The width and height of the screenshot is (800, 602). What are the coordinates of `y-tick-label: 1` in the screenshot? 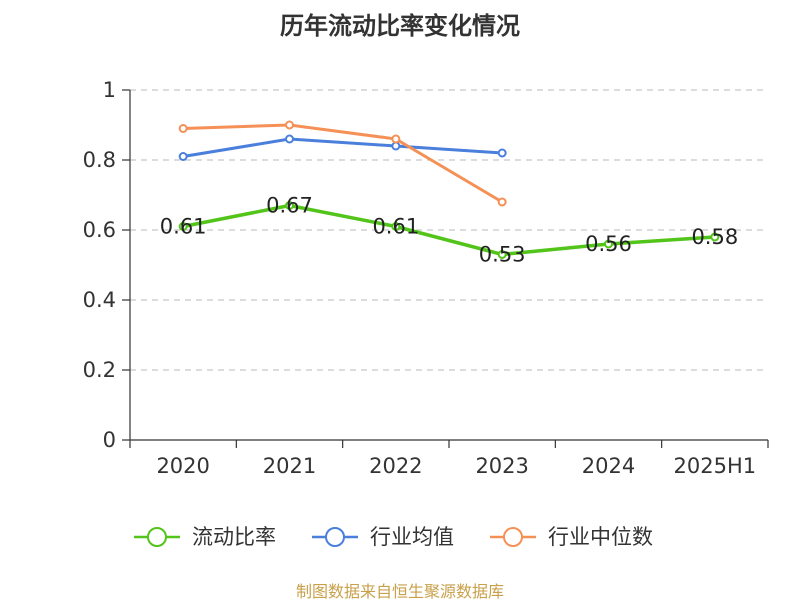 It's located at (109, 90).